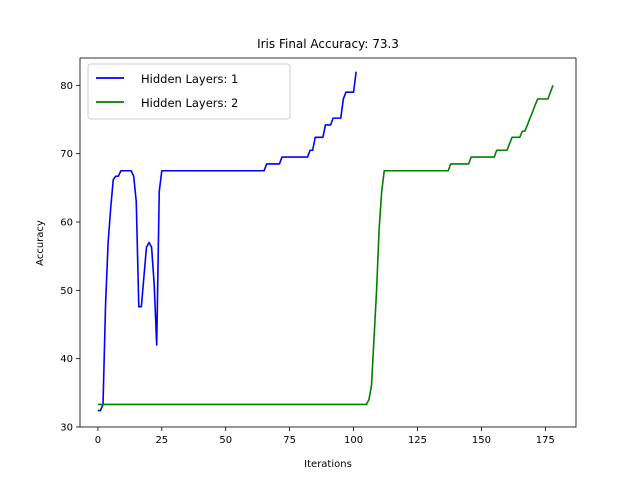  What do you see at coordinates (328, 44) in the screenshot?
I see `chart-title: Iris Final Accuracy: 73.3` at bounding box center [328, 44].